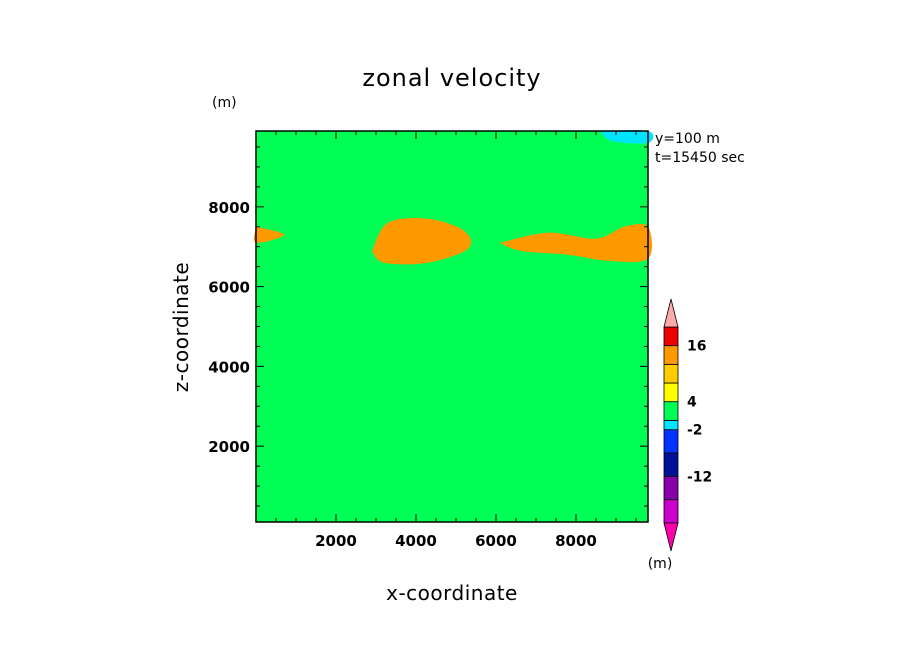  I want to click on chart-title: zonal velocity, so click(451, 78).